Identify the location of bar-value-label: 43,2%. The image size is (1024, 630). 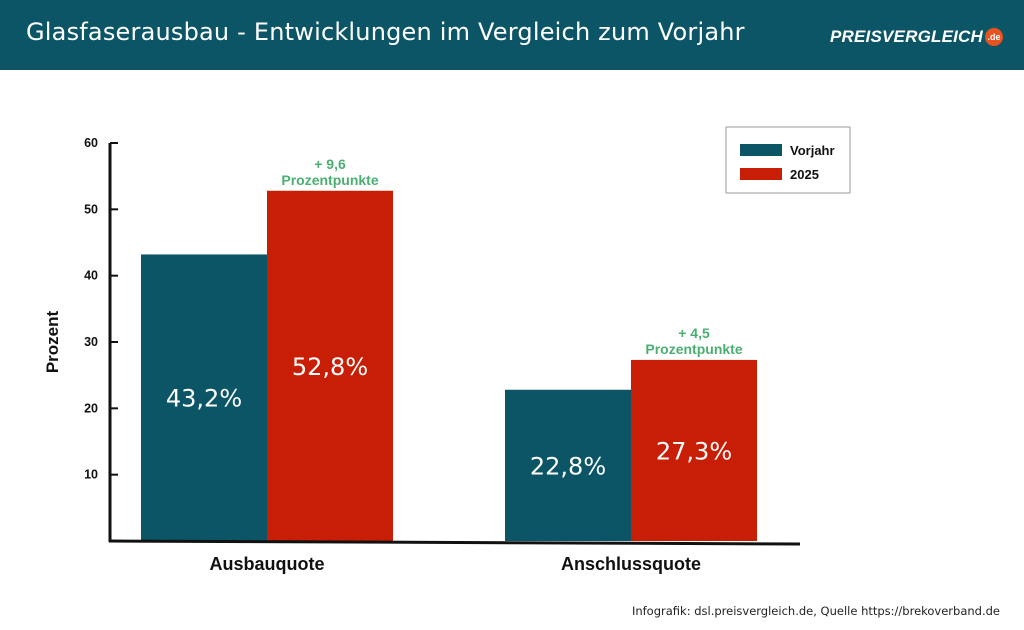
(204, 399).